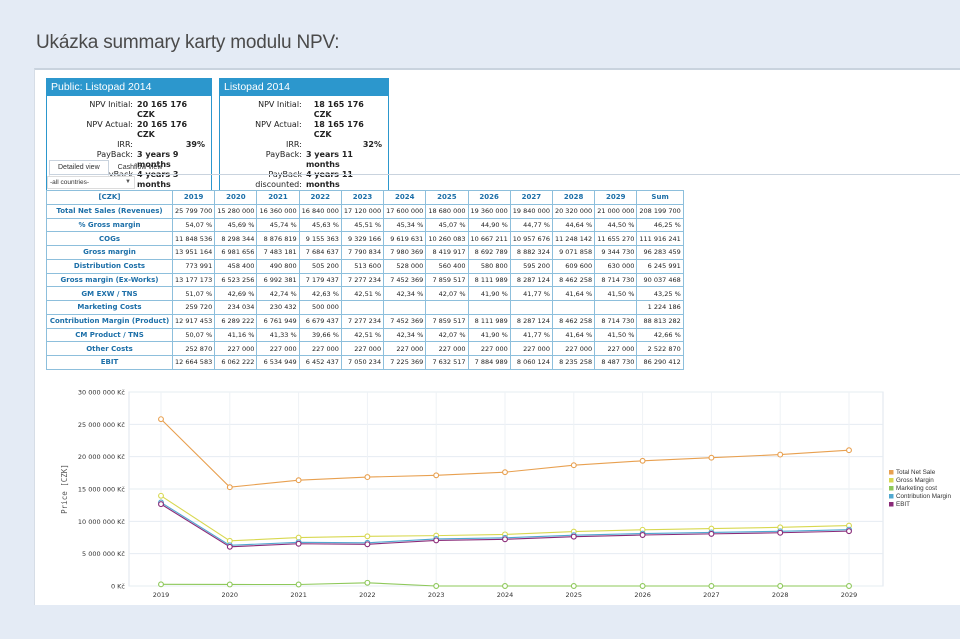 The width and height of the screenshot is (960, 639). I want to click on x-tick-label: 2021, so click(298, 595).